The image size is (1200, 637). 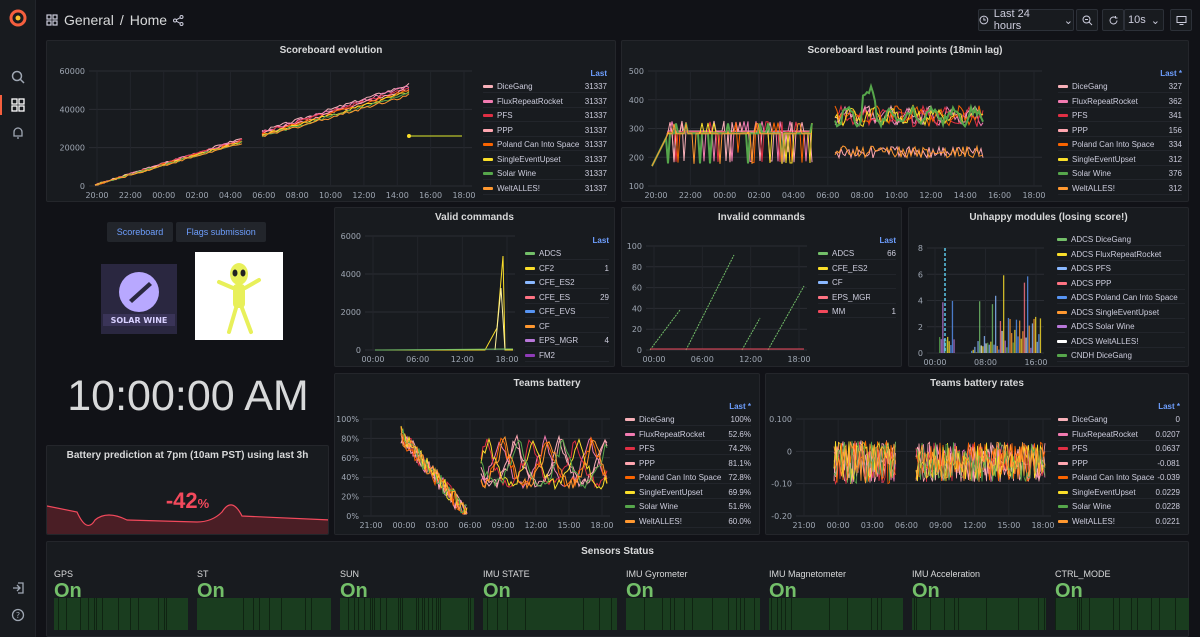 What do you see at coordinates (1175, 159) in the screenshot?
I see `legend-value: 312` at bounding box center [1175, 159].